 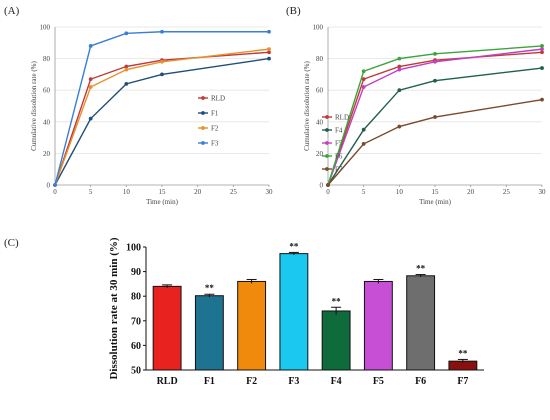 What do you see at coordinates (378, 325) in the screenshot?
I see `bar-f5` at bounding box center [378, 325].